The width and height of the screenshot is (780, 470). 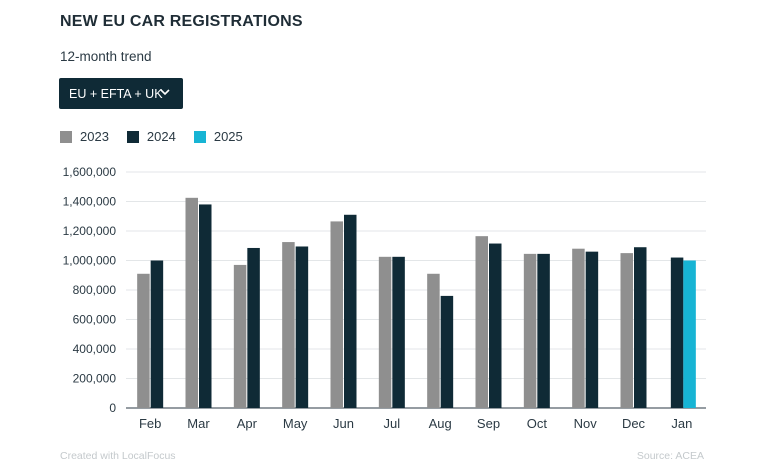 I want to click on bar-2023-apr, so click(x=240, y=336).